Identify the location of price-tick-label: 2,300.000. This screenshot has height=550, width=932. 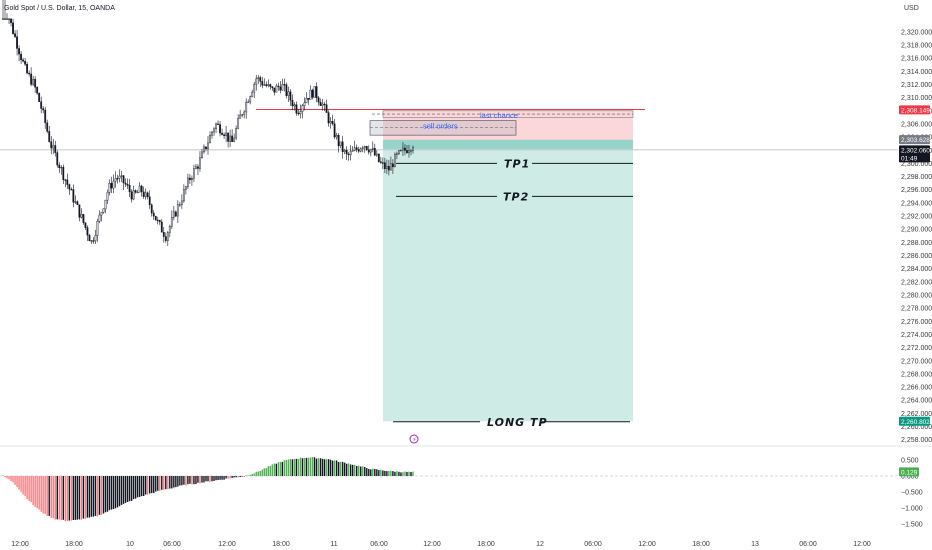
(916, 164).